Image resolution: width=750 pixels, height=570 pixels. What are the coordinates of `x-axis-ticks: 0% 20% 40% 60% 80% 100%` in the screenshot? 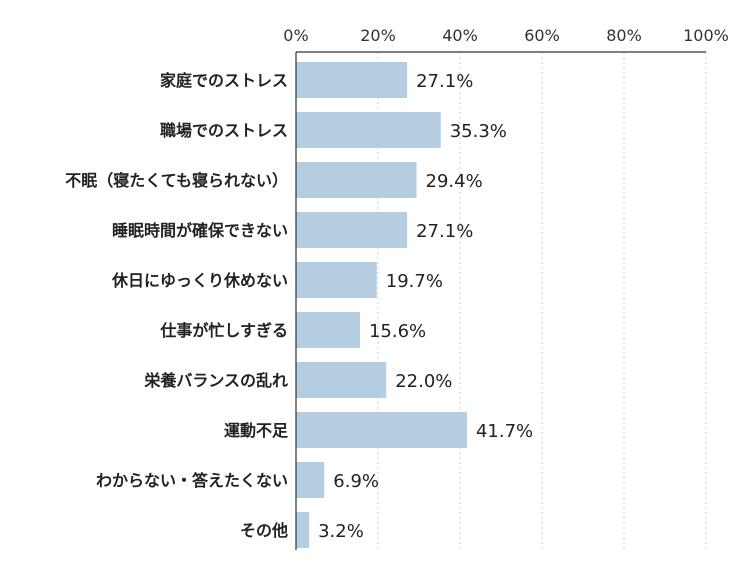 It's located at (506, 35).